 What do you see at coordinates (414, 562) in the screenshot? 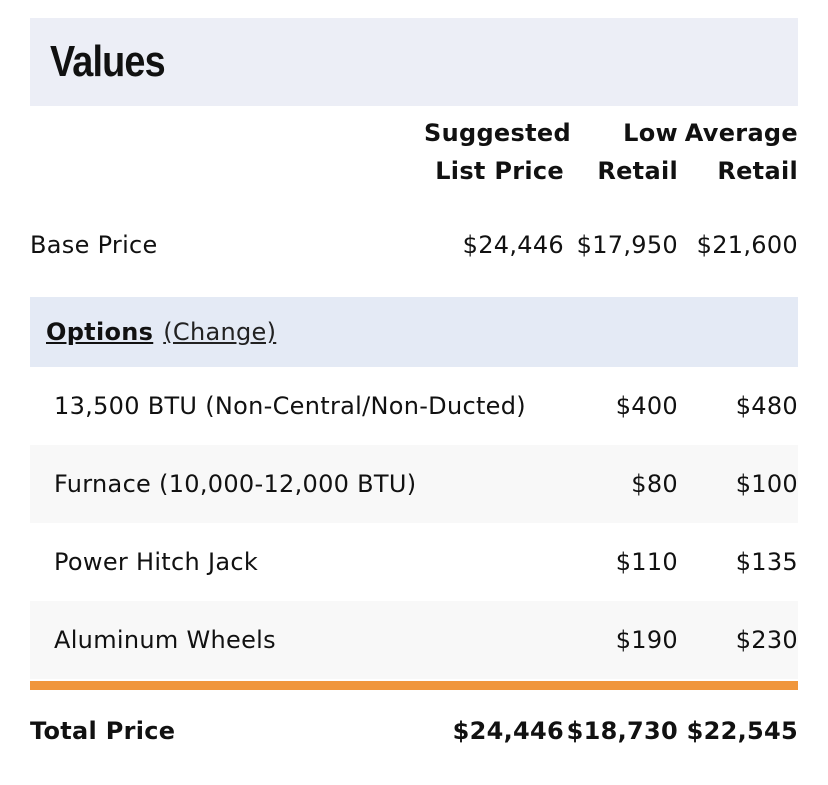
I see `option-row: Power Hitch Jack $110 $135` at bounding box center [414, 562].